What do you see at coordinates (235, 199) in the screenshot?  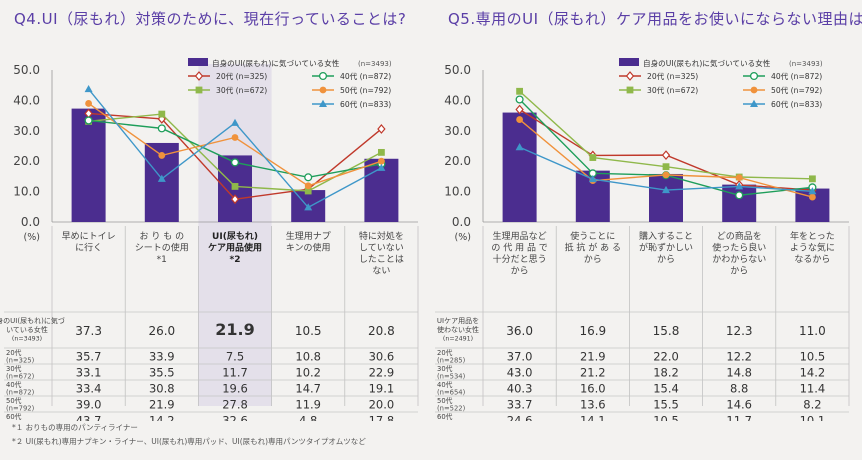 I see `point-s20` at bounding box center [235, 199].